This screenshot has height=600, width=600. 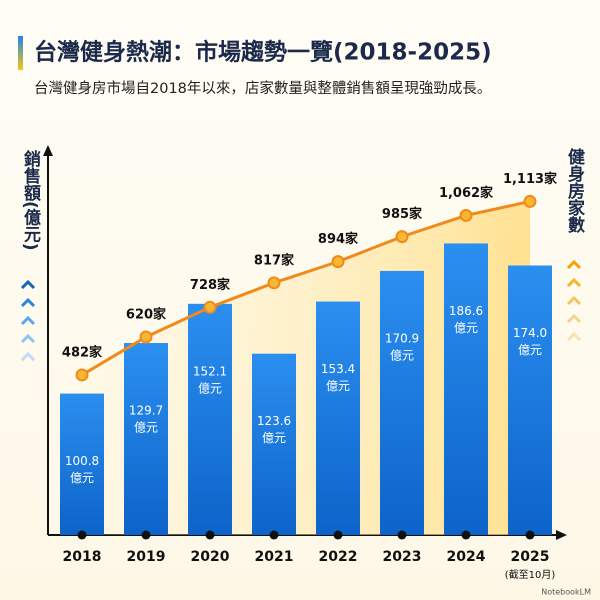 I want to click on line-value-label: 817家, so click(x=274, y=260).